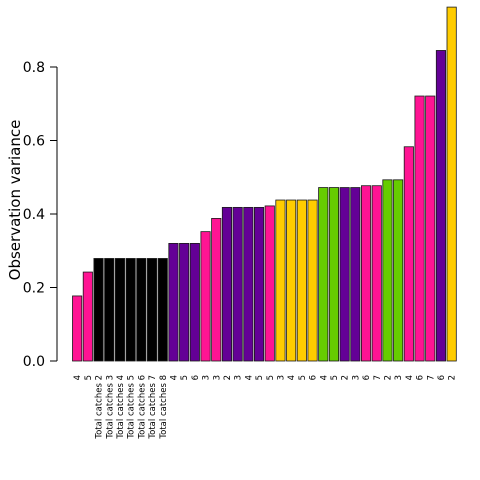 The width and height of the screenshot is (480, 480). What do you see at coordinates (153, 407) in the screenshot?
I see `x-tick-label: Total catches 7` at bounding box center [153, 407].